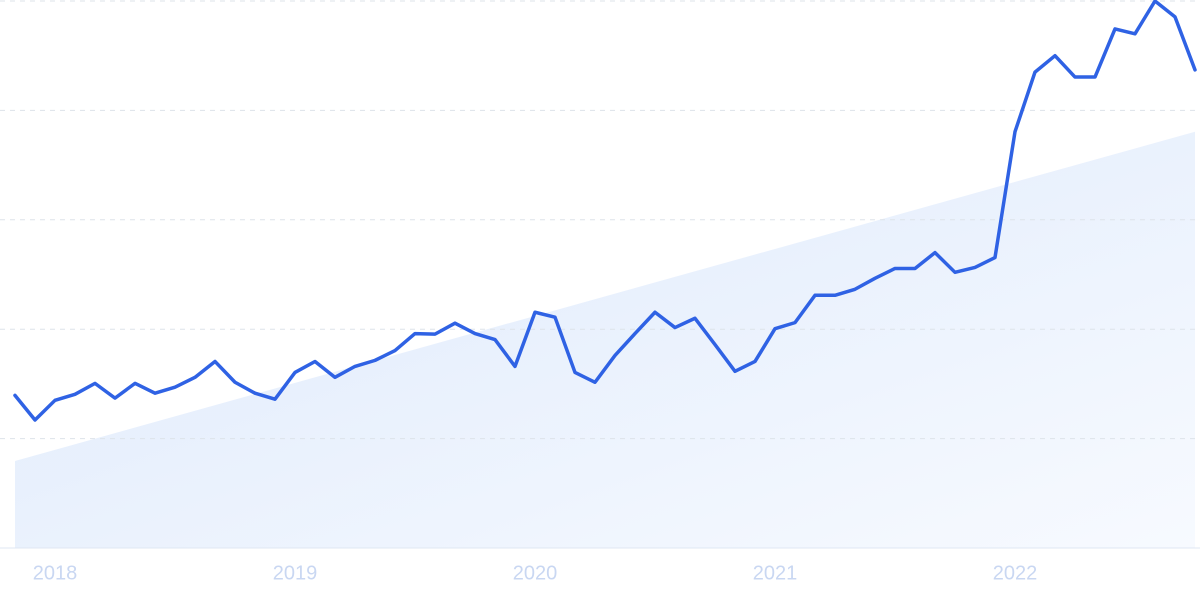 The width and height of the screenshot is (1200, 599). Describe the element at coordinates (55, 573) in the screenshot. I see `x-tick-label: 2018` at that location.